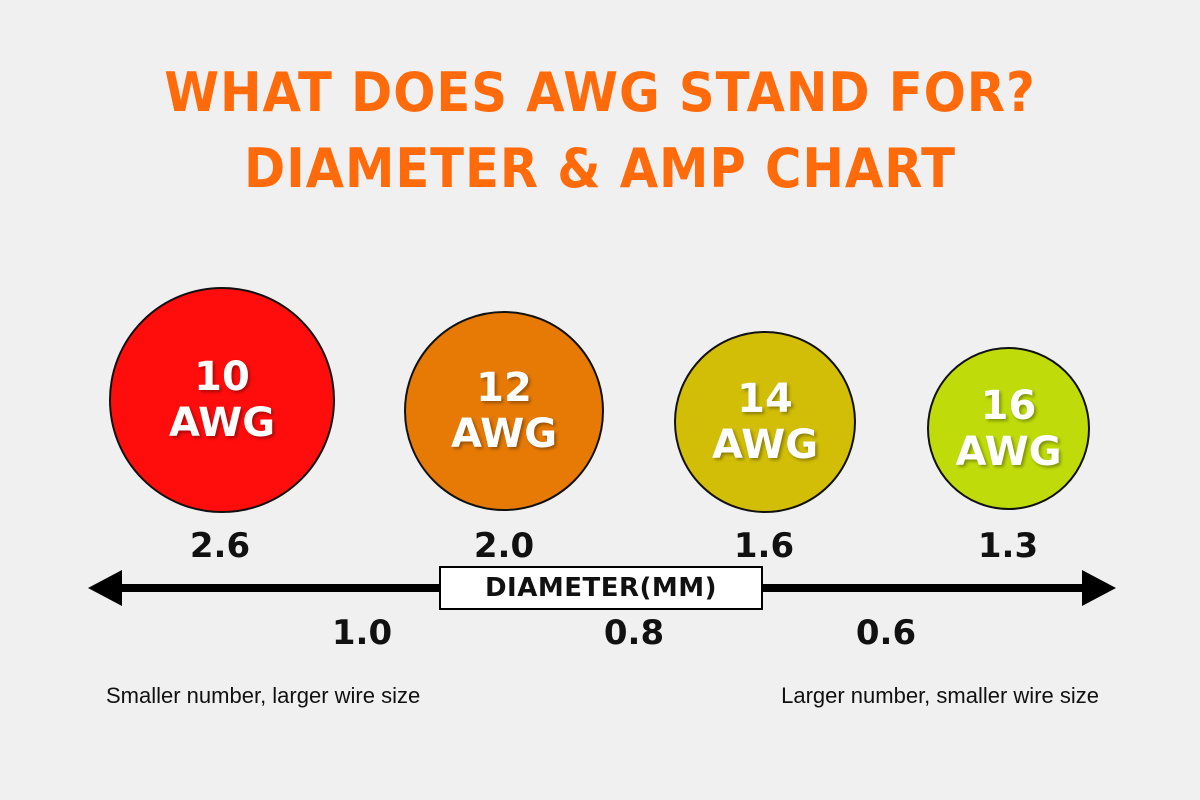  I want to click on awg-12-circle: 12 AWG, so click(504, 411).